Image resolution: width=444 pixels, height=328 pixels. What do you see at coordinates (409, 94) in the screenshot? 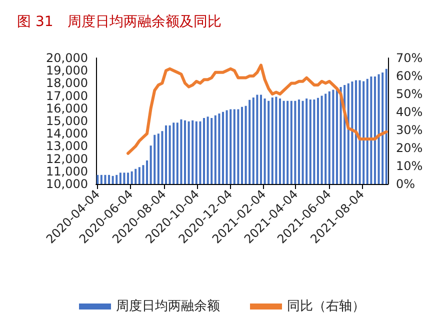
I see `y2-tick-label: 50%` at bounding box center [409, 94].